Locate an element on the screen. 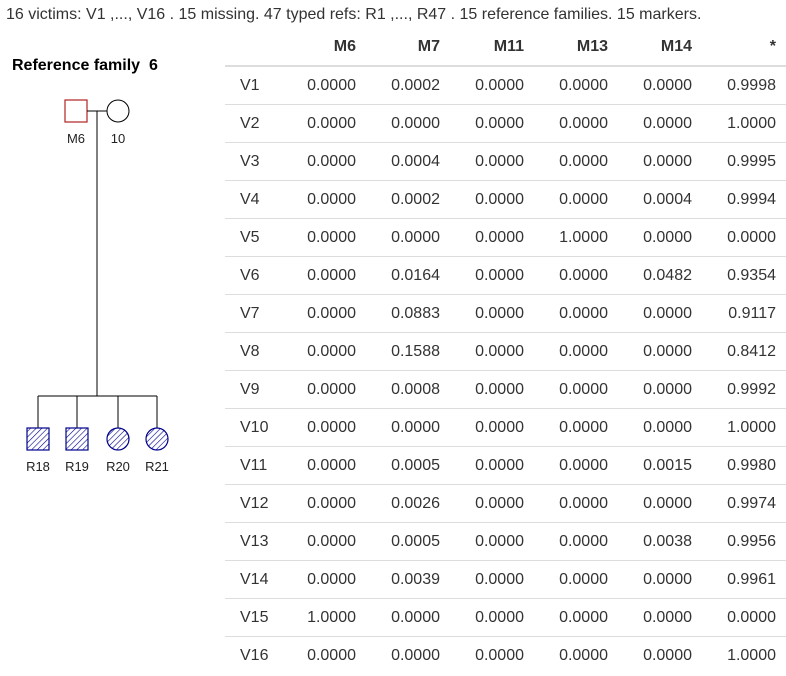 This screenshot has width=786, height=676. table-header-row: M6 M7 M11 M13 M14 * is located at coordinates (505, 47).